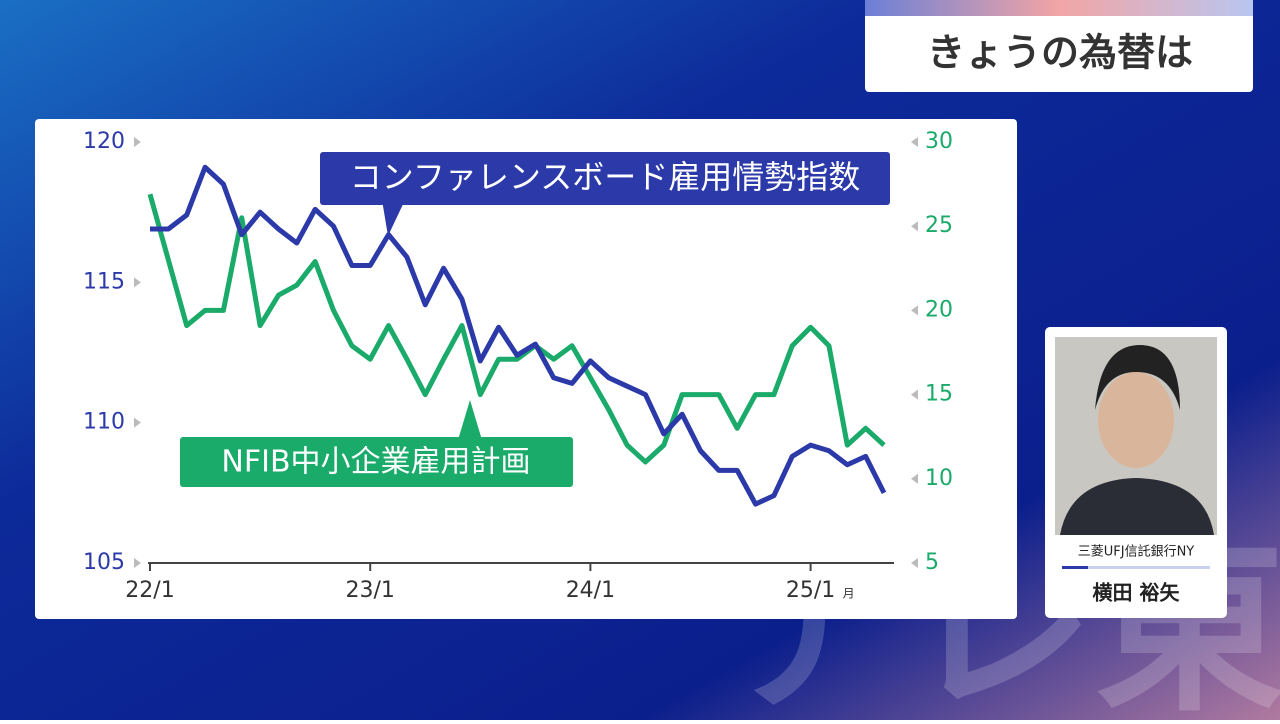 This screenshot has height=724, width=1280. Describe the element at coordinates (104, 562) in the screenshot. I see `y-tick-label: 105` at that location.